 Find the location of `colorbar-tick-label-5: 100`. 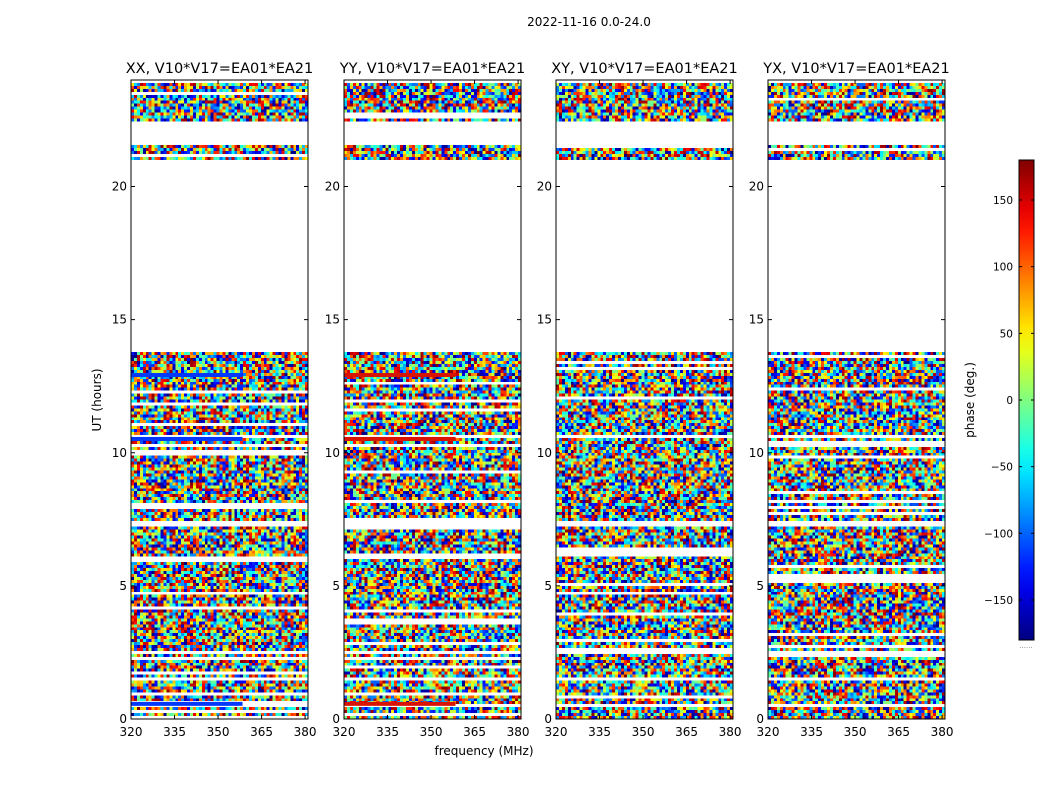

colorbar-tick-label-5: 100 is located at coordinates (1003, 268).